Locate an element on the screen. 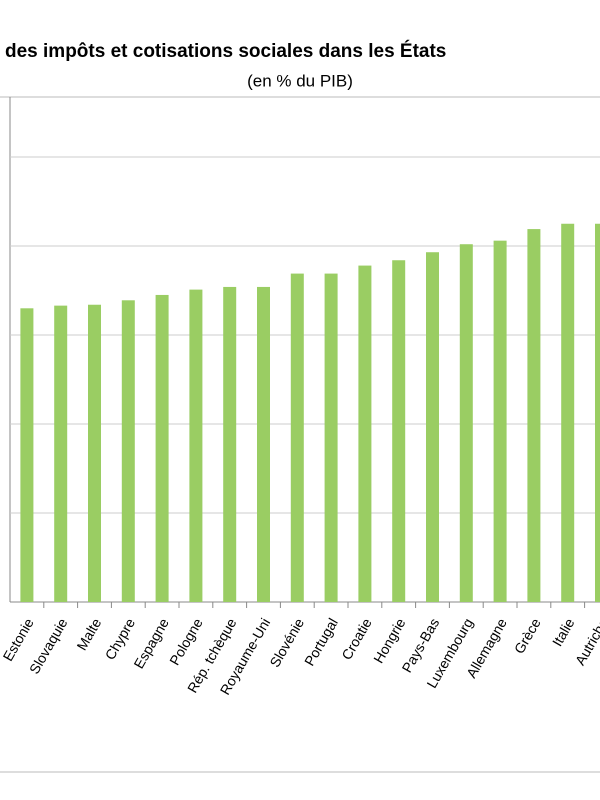 This screenshot has width=600, height=800. x-tick-label: Malte is located at coordinates (88, 634).